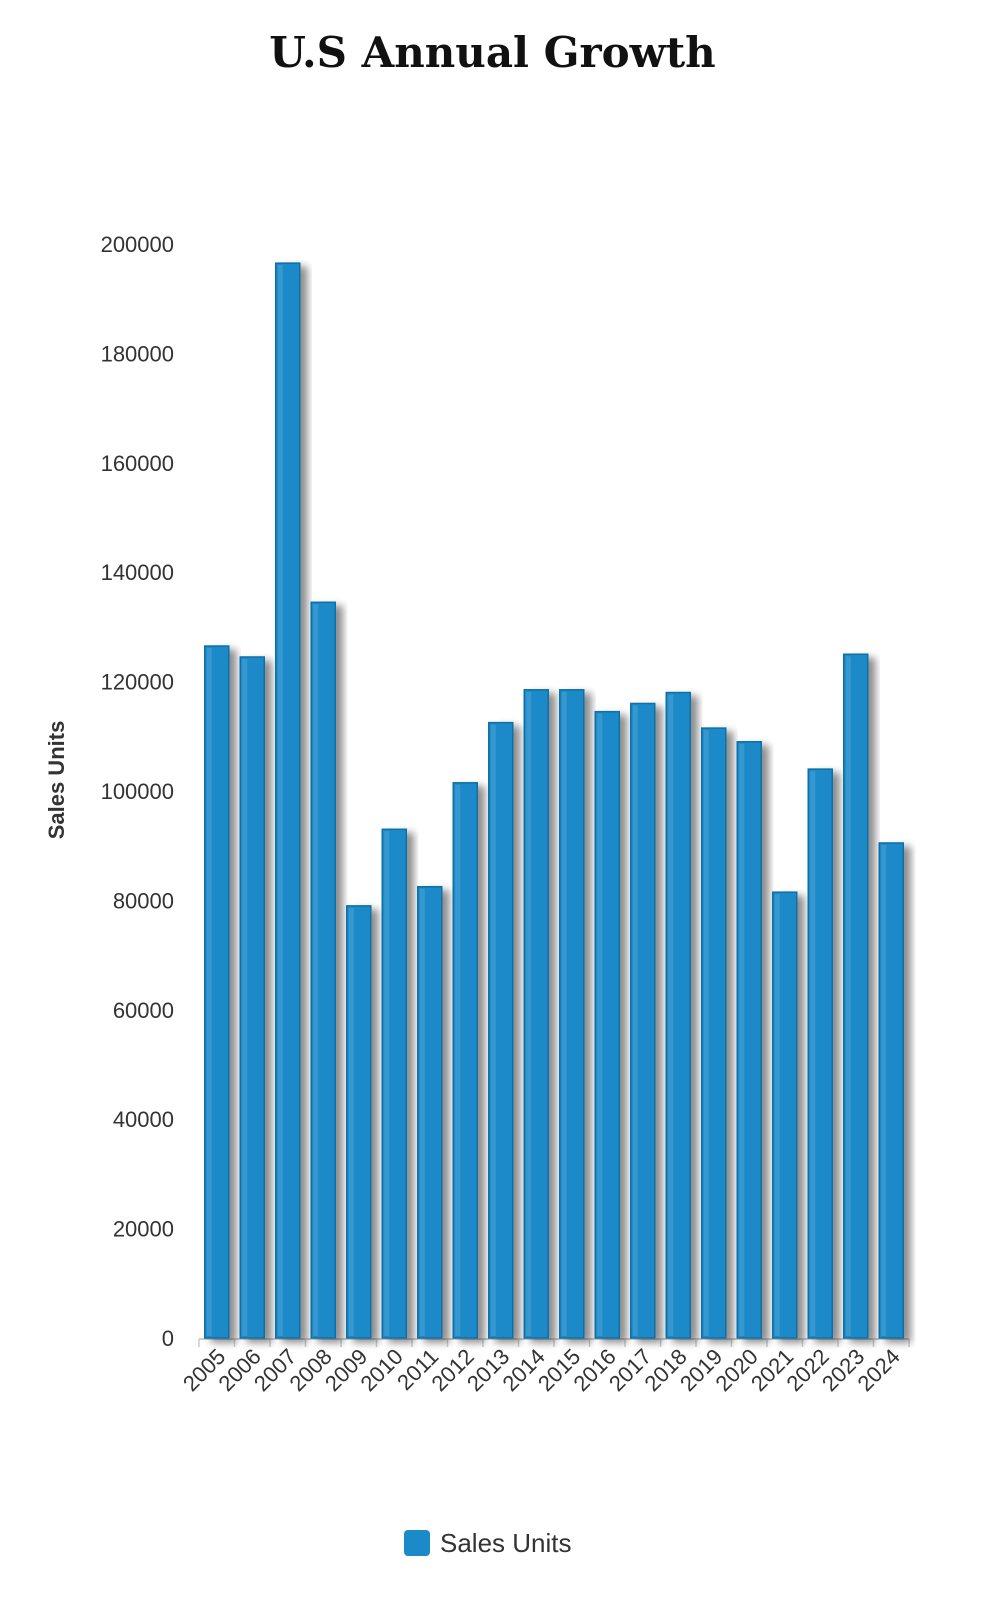  What do you see at coordinates (137, 682) in the screenshot?
I see `y-tick-label: 120000` at bounding box center [137, 682].